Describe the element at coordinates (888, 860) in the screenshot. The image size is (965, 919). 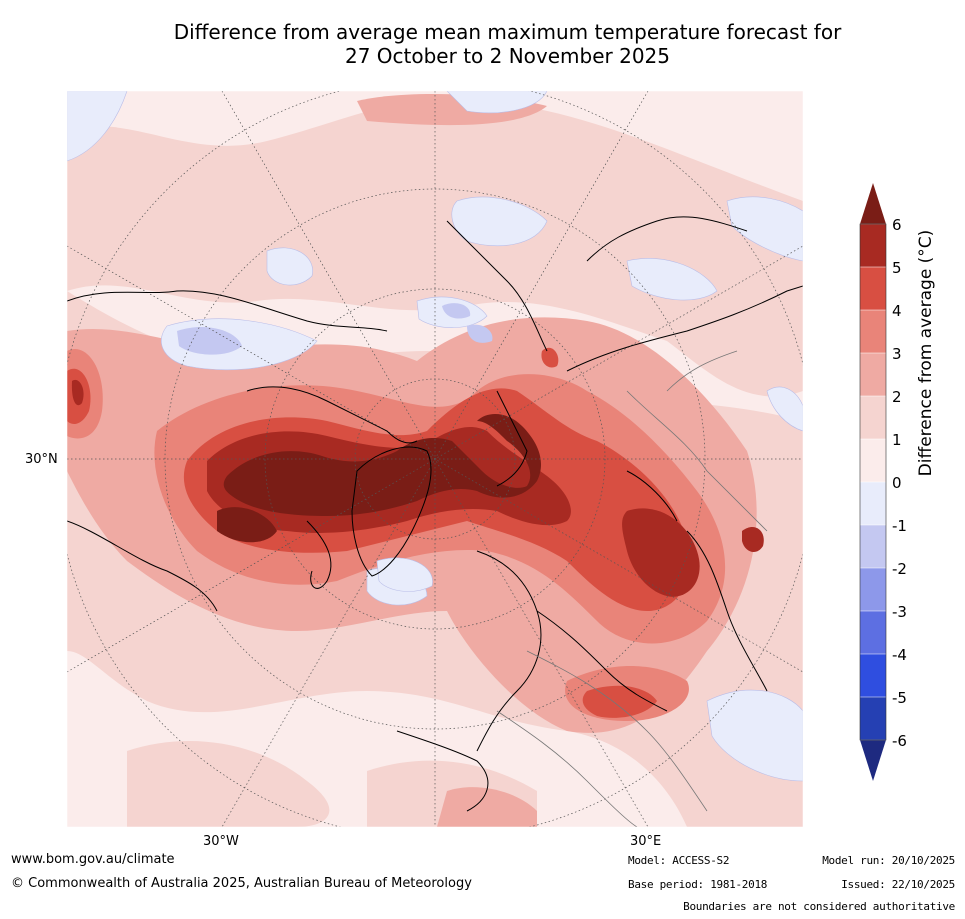
I see `model-run: Model run: 20/10/2025` at that location.